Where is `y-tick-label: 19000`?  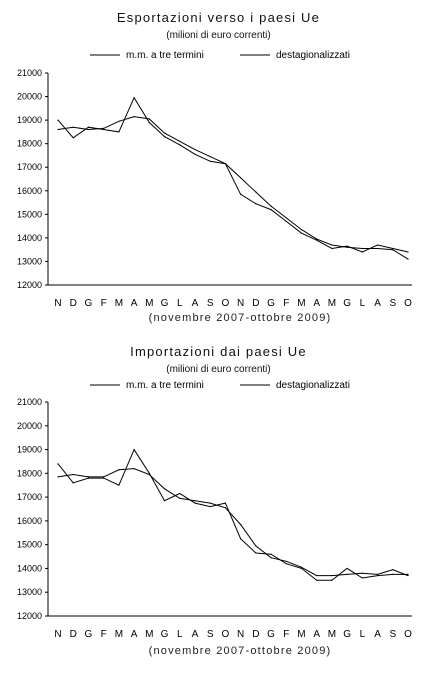
y-tick-label: 19000 is located at coordinates (29, 450).